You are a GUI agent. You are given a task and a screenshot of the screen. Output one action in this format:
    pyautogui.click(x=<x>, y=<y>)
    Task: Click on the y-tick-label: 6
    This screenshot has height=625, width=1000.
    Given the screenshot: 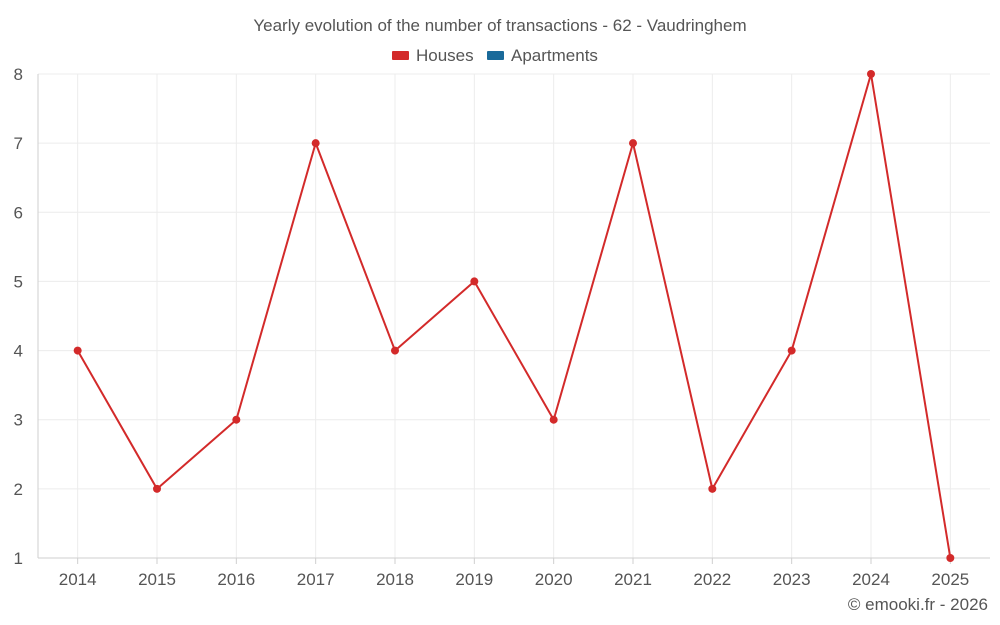 What is the action you would take?
    pyautogui.click(x=18, y=212)
    